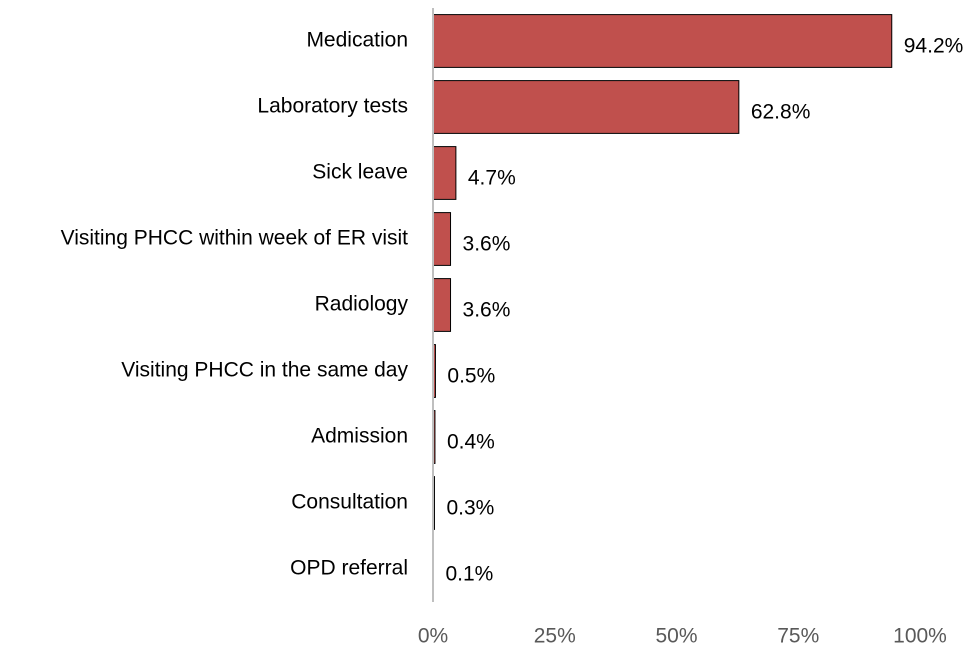  I want to click on category-label: Radiology, so click(362, 304).